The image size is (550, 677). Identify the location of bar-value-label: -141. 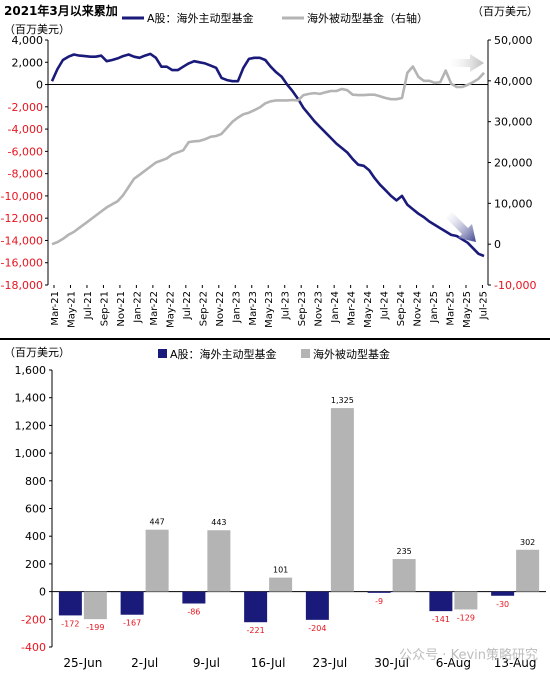
(441, 619).